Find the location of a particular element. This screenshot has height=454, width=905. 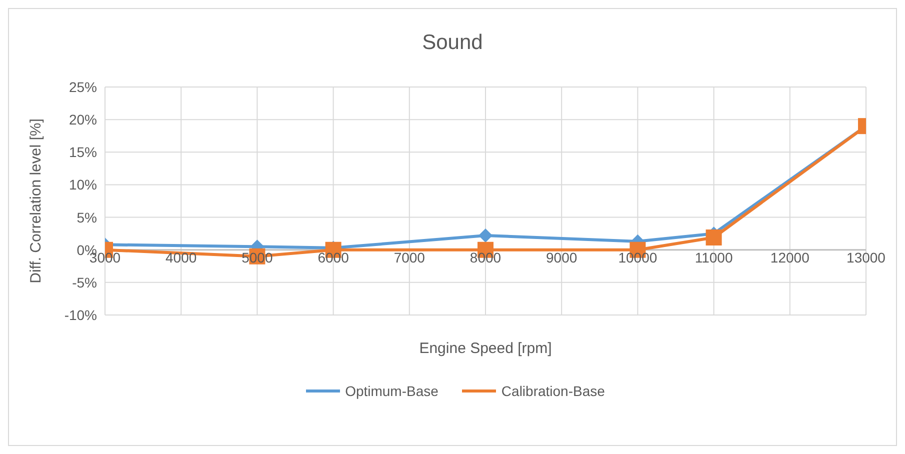

x-tick-label: 9000 is located at coordinates (562, 258).